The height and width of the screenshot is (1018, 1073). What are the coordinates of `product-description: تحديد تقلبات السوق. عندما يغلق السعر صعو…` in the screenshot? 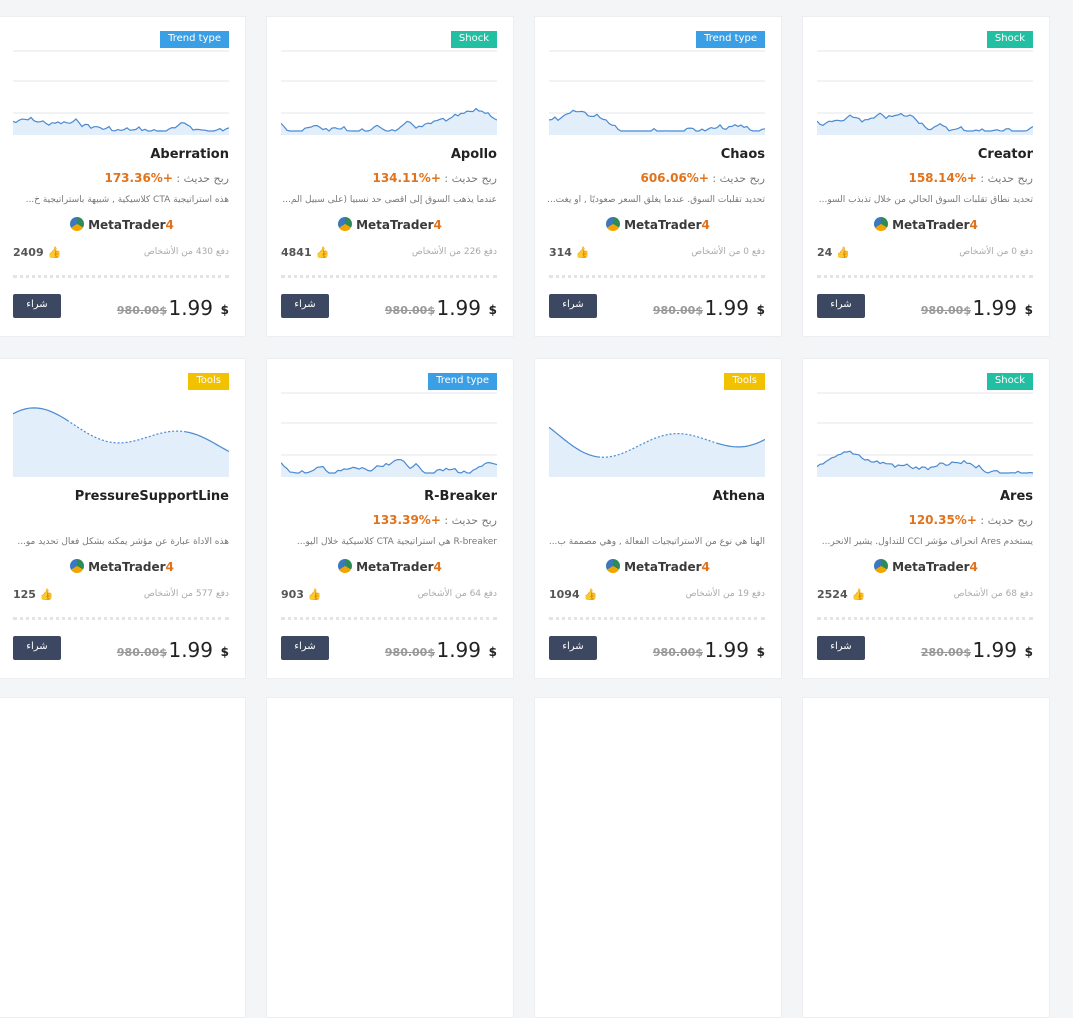 It's located at (656, 200).